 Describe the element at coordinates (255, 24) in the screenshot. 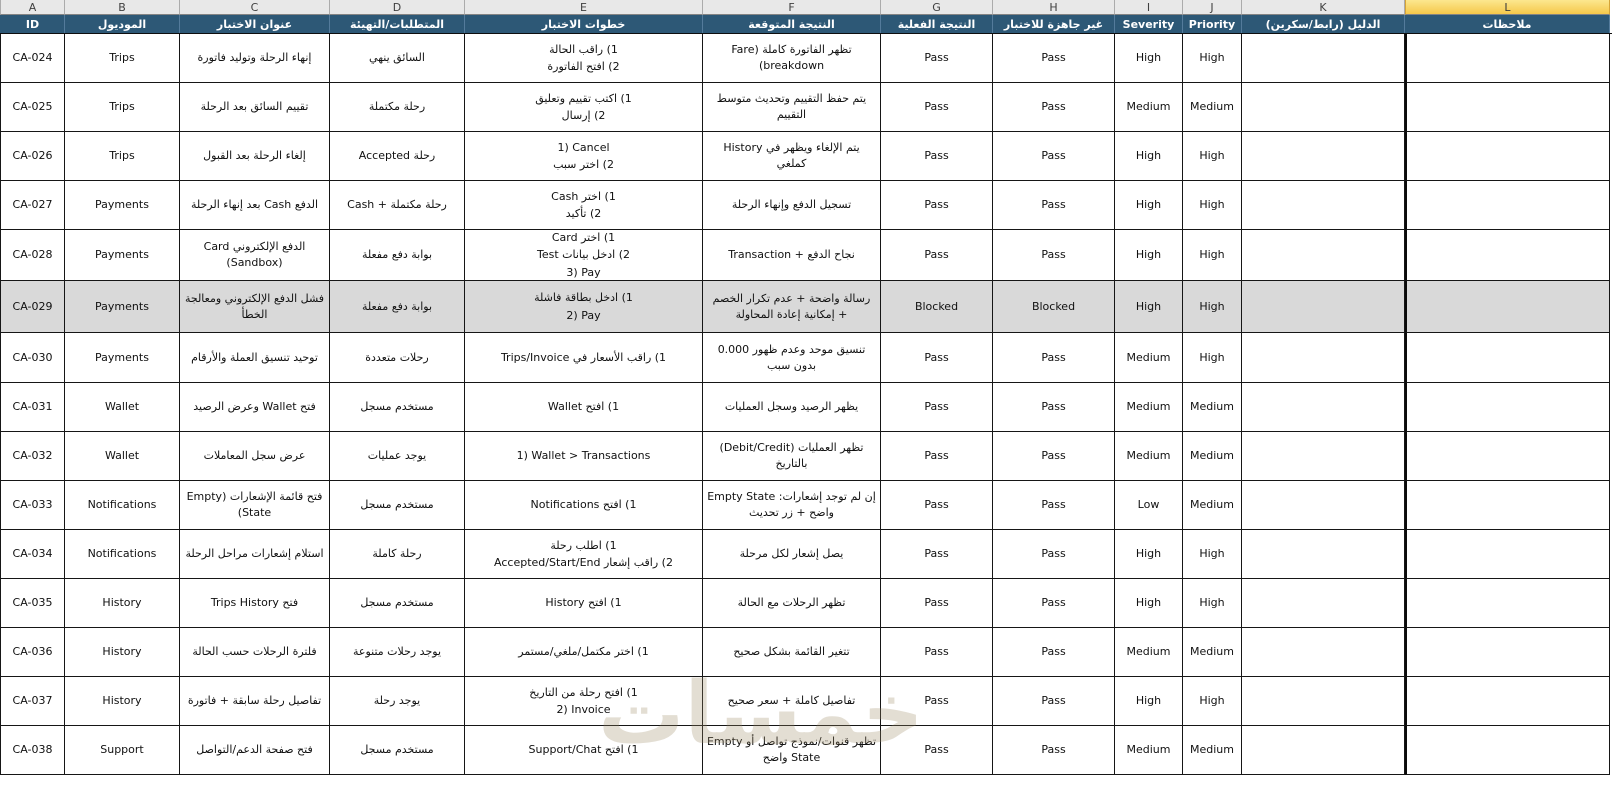

I see `header-cell-title: عنوان الاختبار` at that location.